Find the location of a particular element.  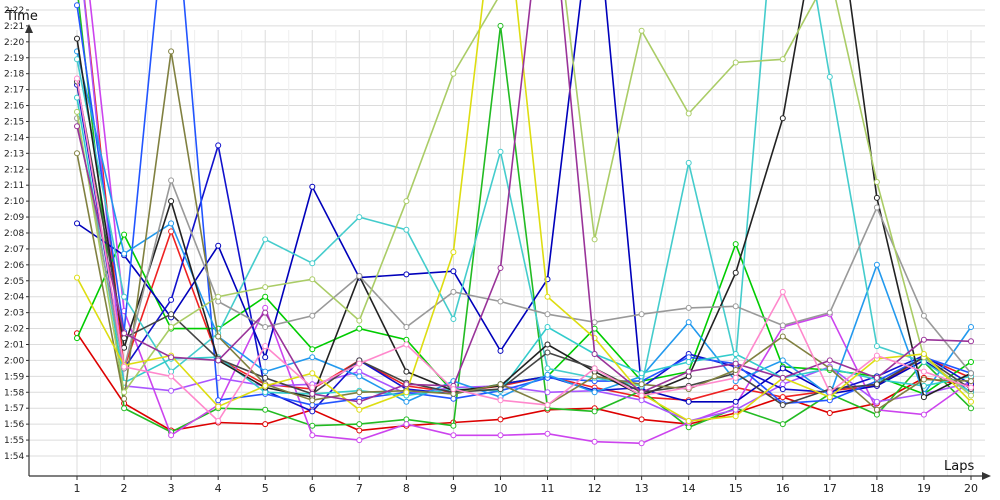

y-tick-label: 2:07 is located at coordinates (14, 250).